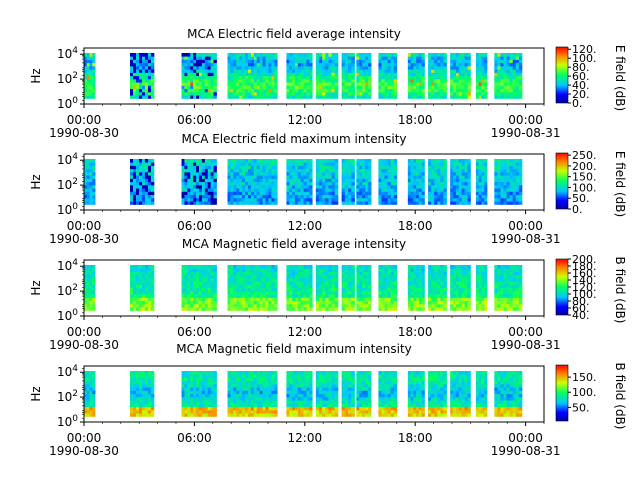 The width and height of the screenshot is (640, 480). What do you see at coordinates (581, 76) in the screenshot?
I see `colorbar-tick-label: 60.` at bounding box center [581, 76].